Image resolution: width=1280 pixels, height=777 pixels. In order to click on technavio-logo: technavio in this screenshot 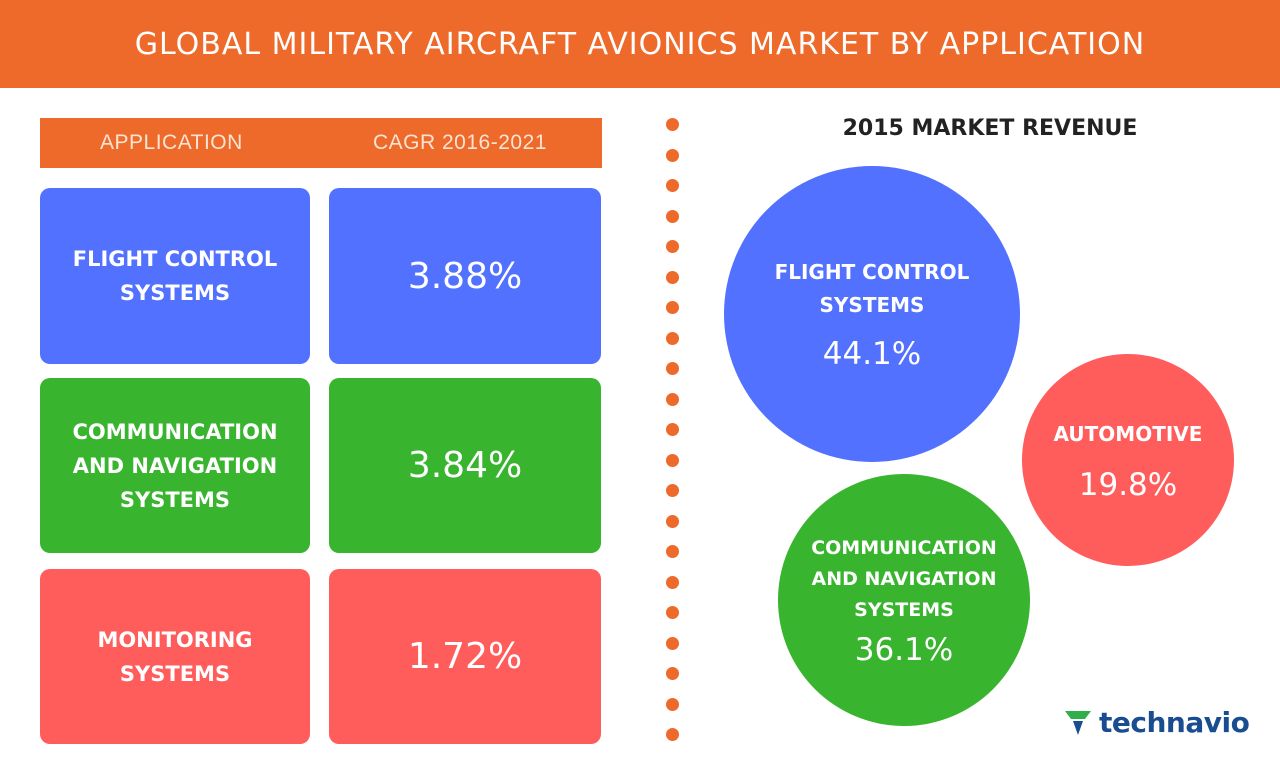, I will do `click(1156, 722)`.